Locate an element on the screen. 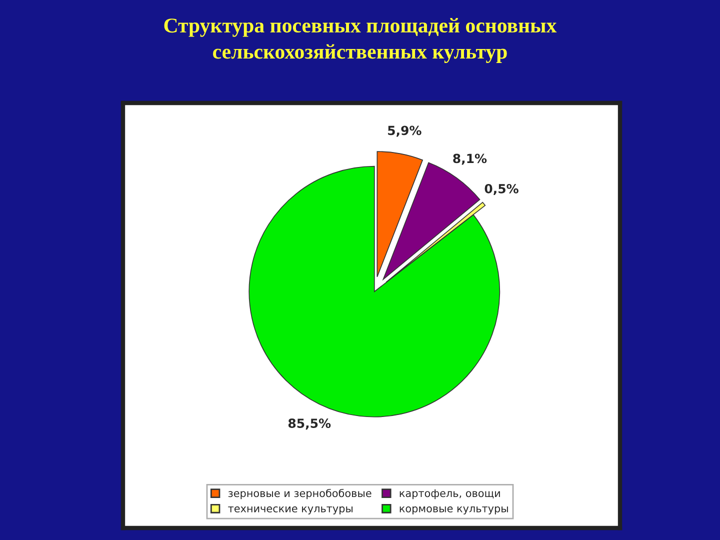 The height and width of the screenshot is (540, 720). data-label: 8,1% is located at coordinates (470, 159).